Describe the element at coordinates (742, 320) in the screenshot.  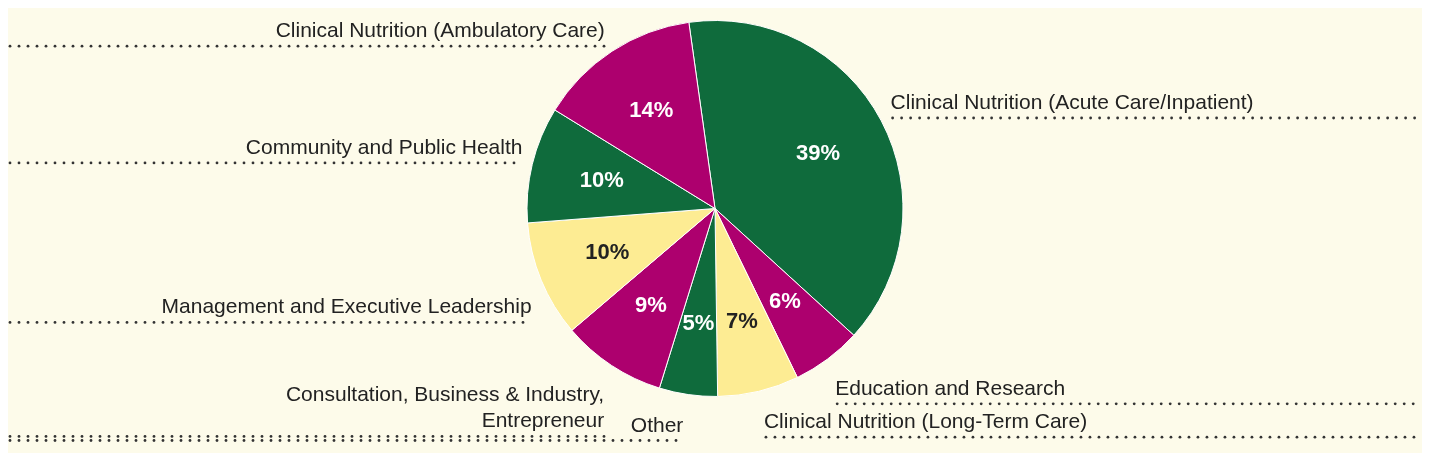
I see `data-label: 7%` at that location.